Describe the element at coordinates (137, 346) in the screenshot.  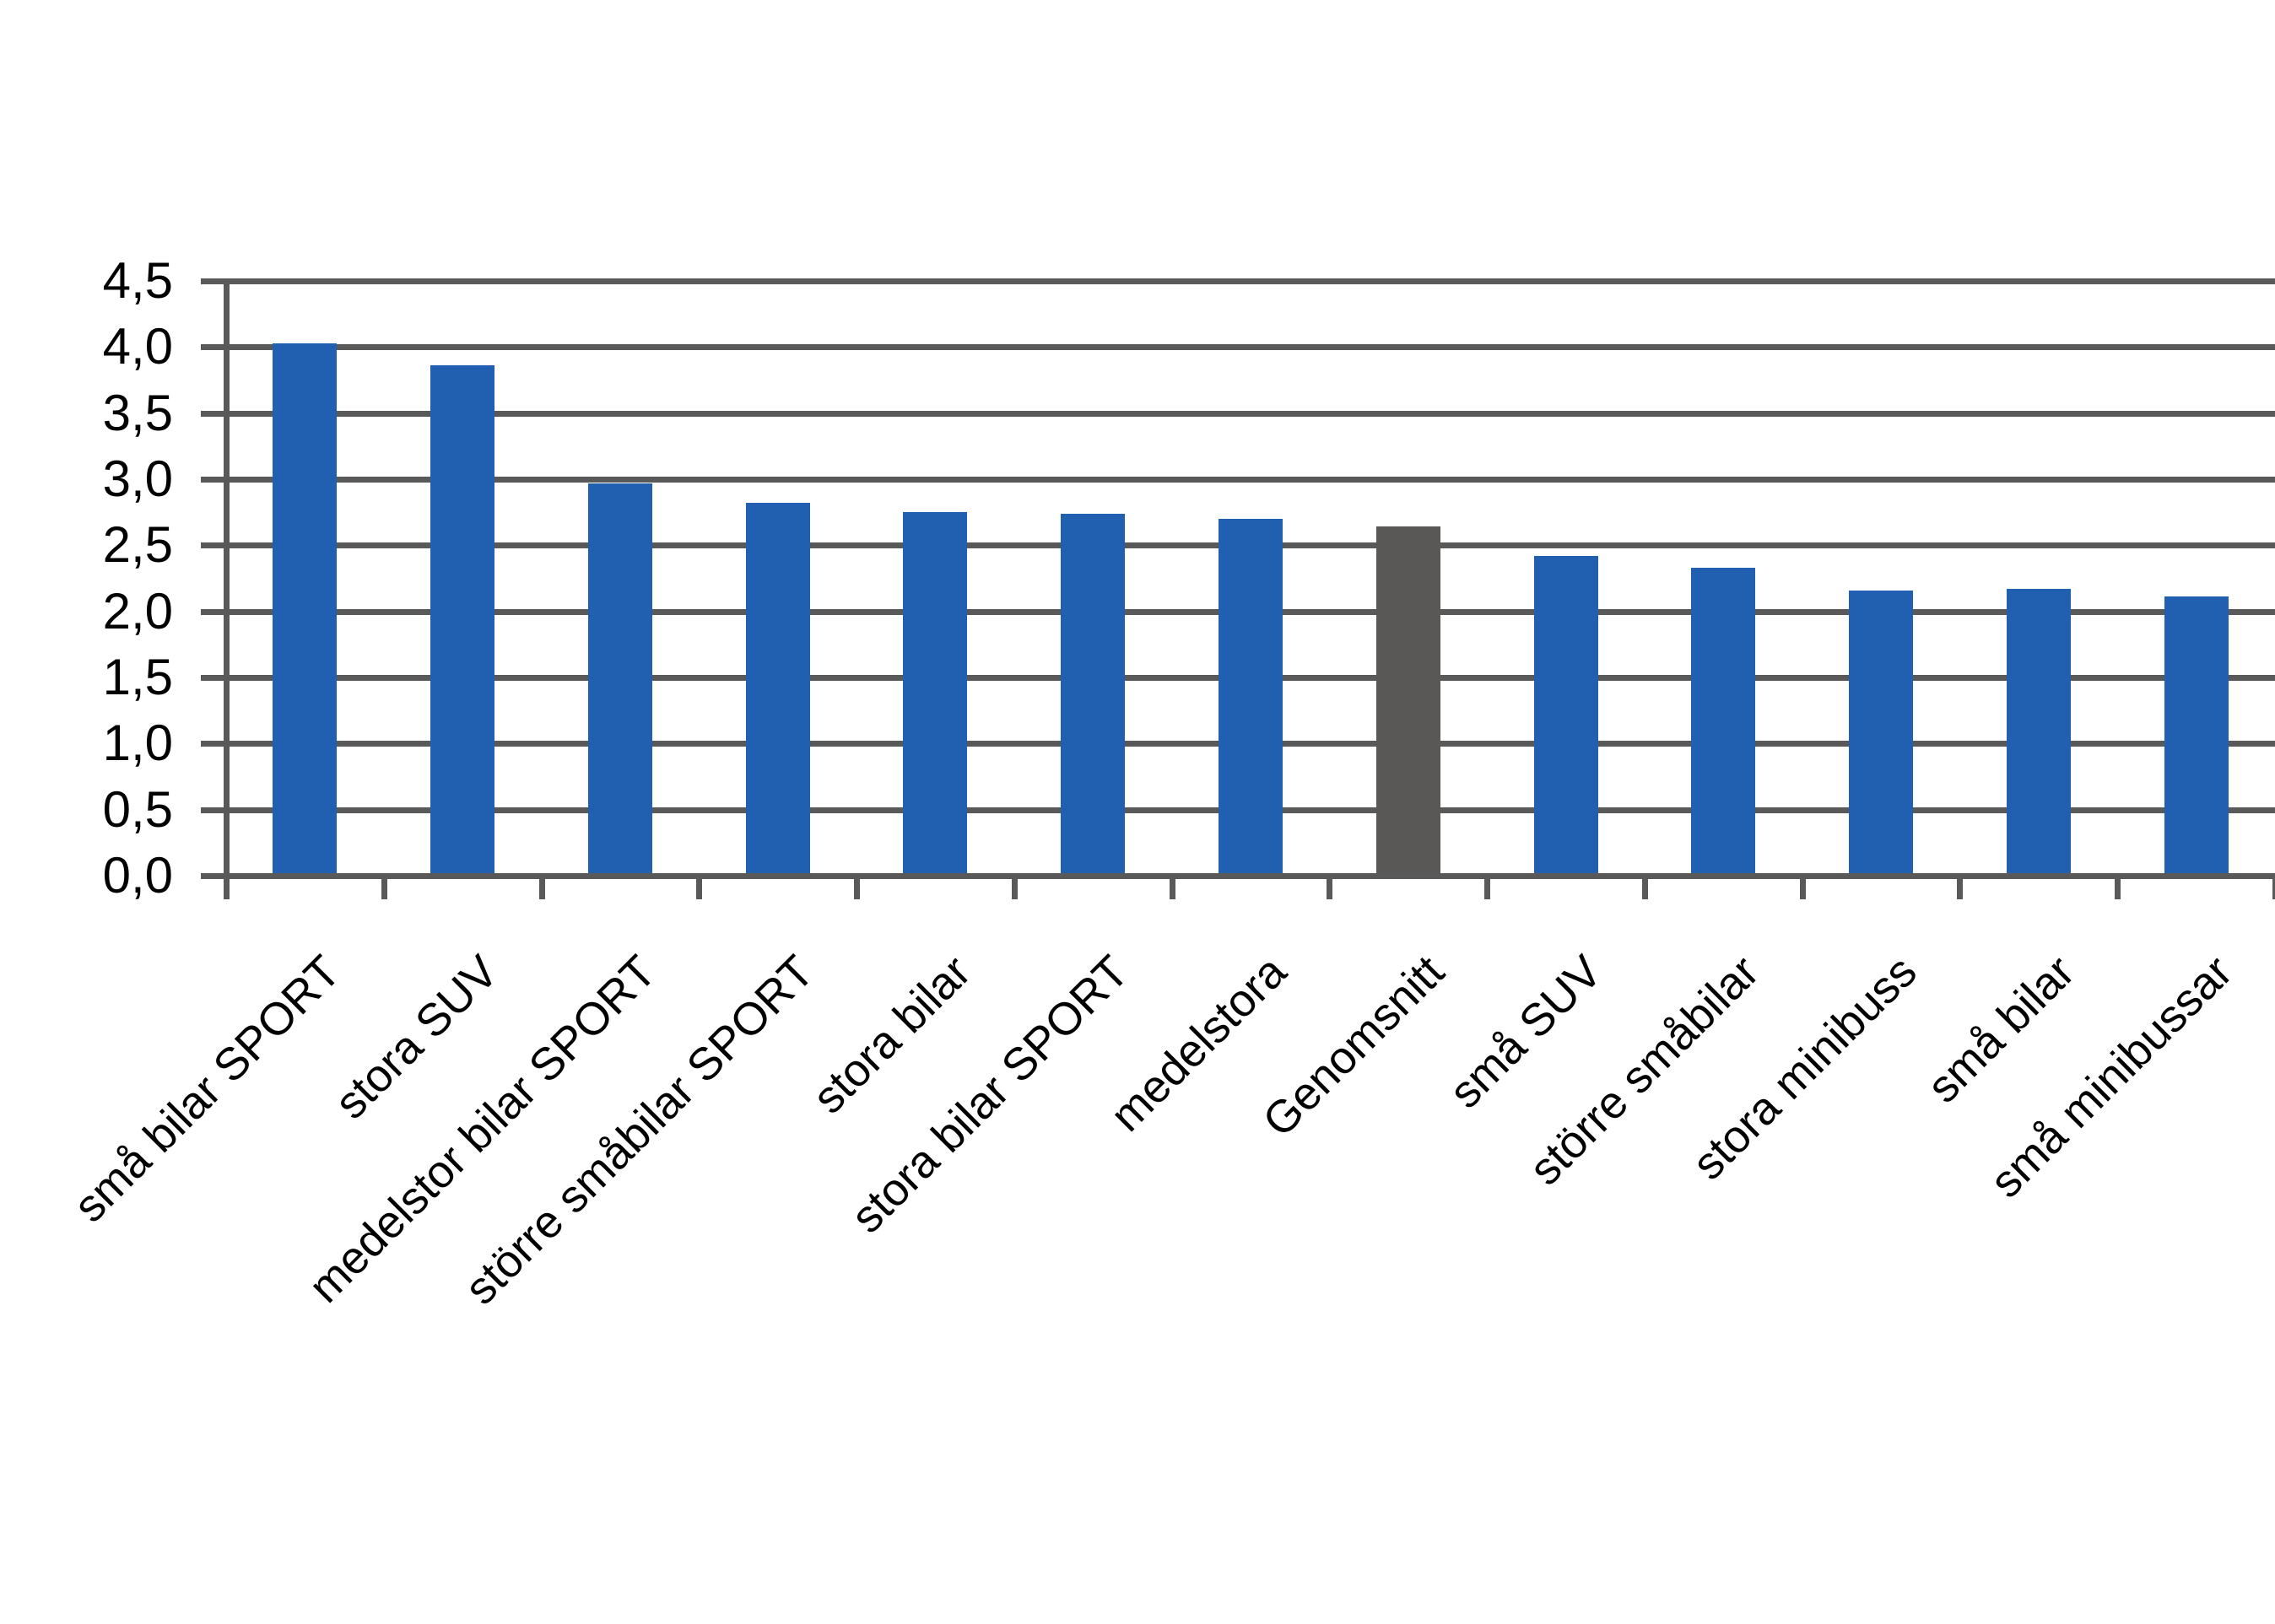
I see `y-axis-tick-label: 4,0` at that location.